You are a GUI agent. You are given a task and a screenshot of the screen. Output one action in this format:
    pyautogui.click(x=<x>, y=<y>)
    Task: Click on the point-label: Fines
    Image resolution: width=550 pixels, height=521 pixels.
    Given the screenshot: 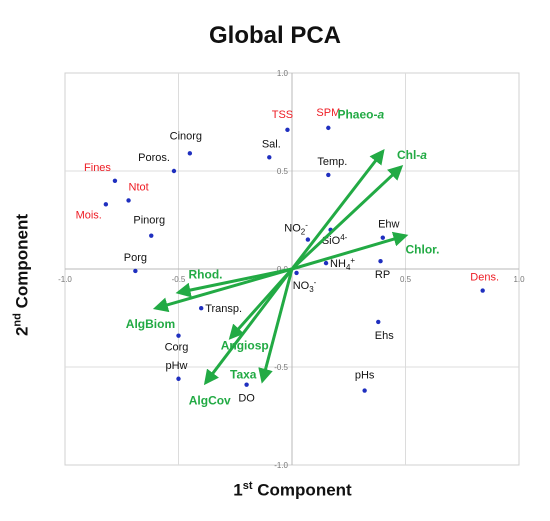 What is the action you would take?
    pyautogui.click(x=97, y=168)
    